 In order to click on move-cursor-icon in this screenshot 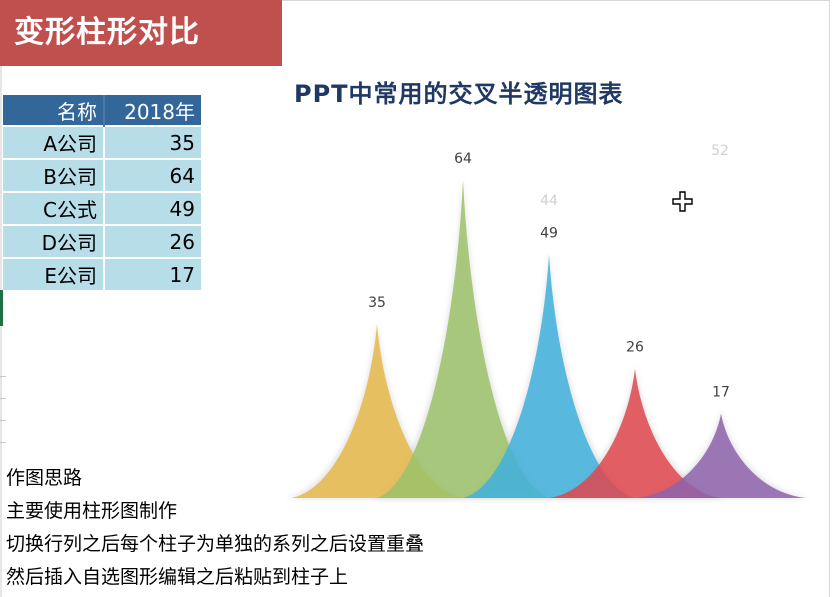, I will do `click(682, 201)`.